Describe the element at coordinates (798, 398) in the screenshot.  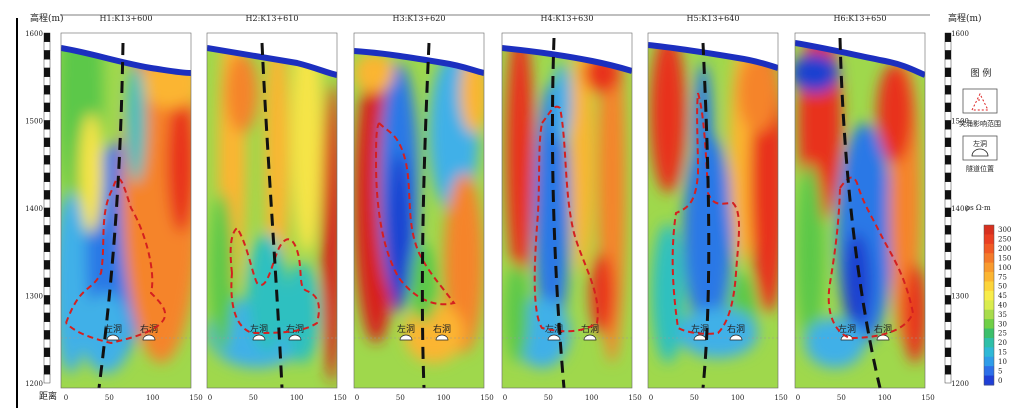
I see `xtick-label: 0` at that location.